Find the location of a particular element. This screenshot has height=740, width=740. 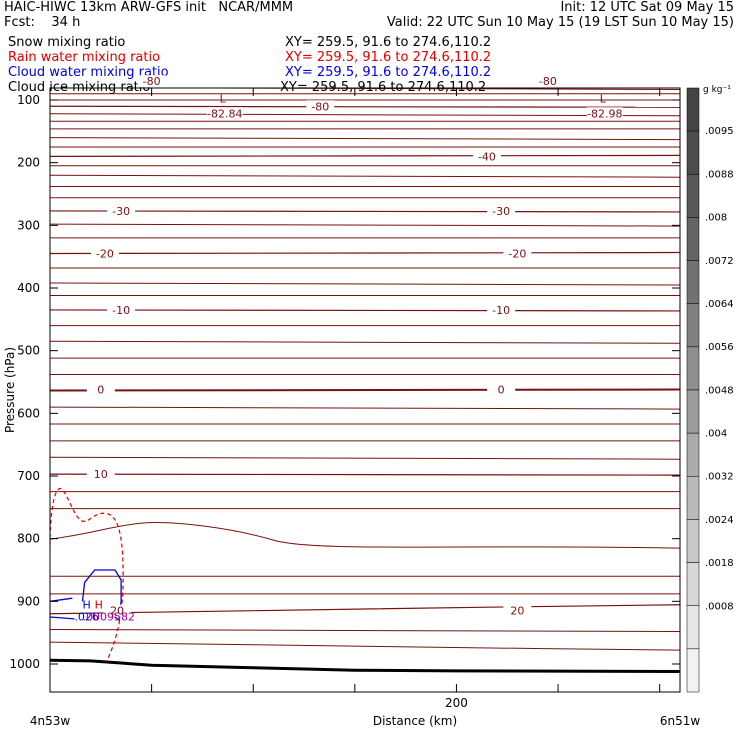

init-time: Init: 12 UTC Sat 09 May 15 is located at coordinates (647, 7).